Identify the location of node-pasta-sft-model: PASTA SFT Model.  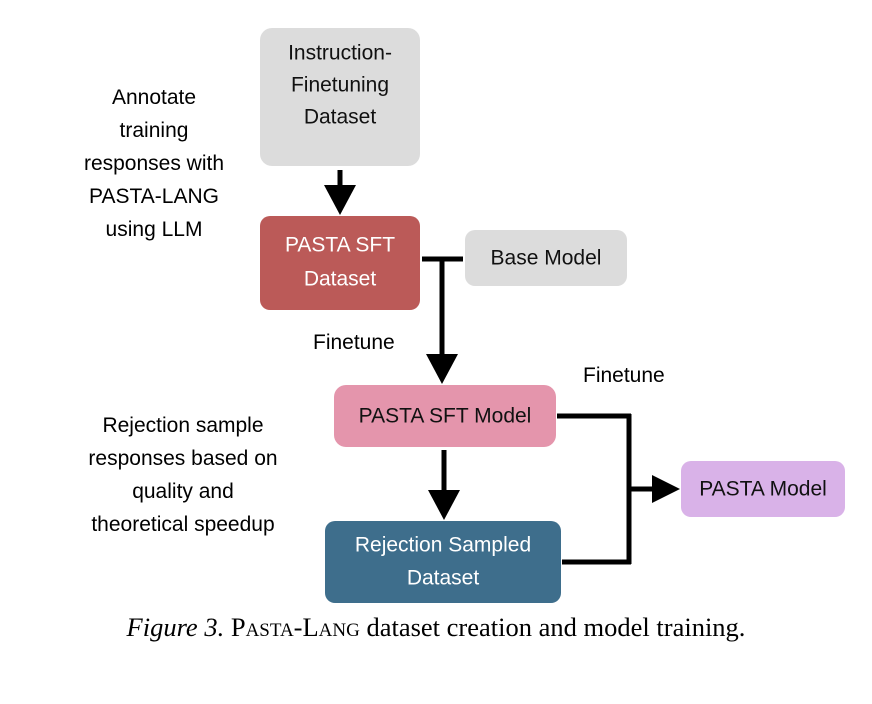
(445, 416).